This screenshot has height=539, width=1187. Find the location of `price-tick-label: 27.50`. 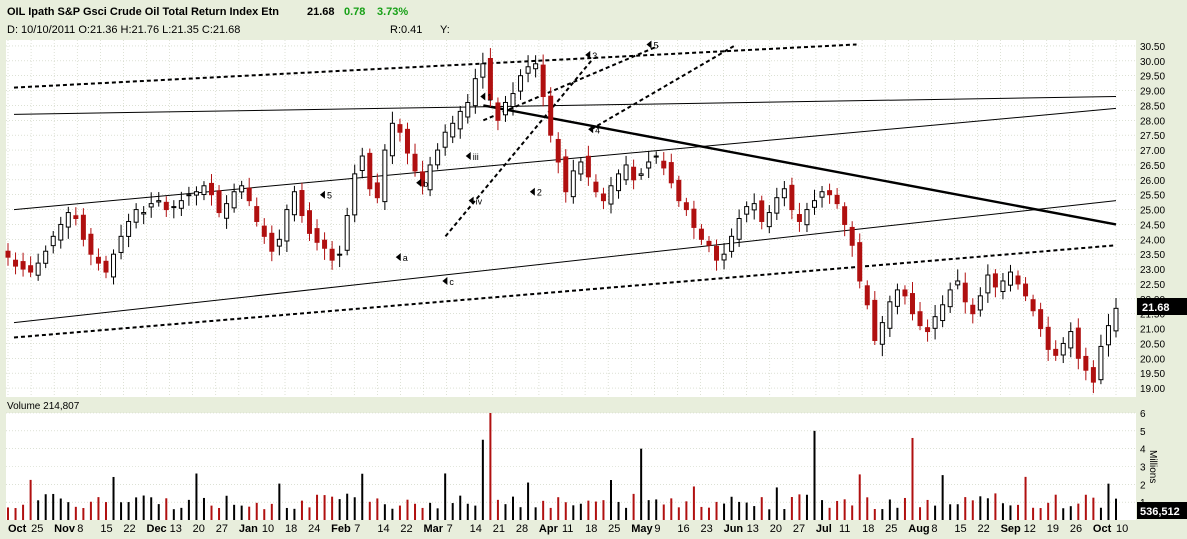

price-tick-label: 27.50 is located at coordinates (1152, 136).